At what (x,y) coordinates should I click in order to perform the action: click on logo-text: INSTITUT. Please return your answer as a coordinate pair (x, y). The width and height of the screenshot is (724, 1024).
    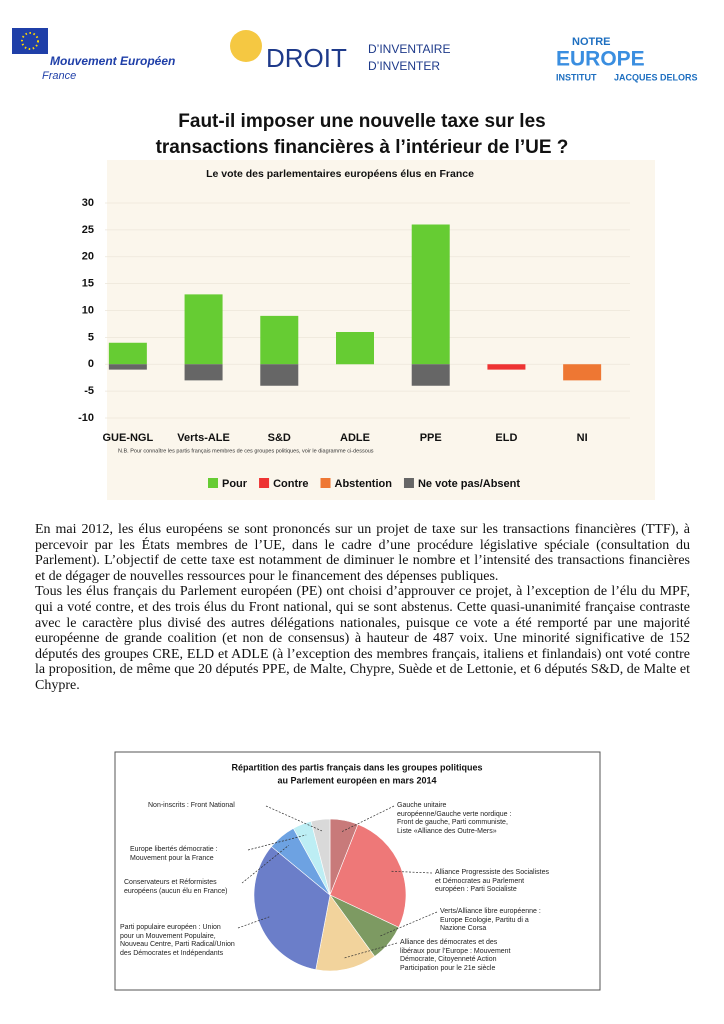
    Looking at the image, I should click on (576, 77).